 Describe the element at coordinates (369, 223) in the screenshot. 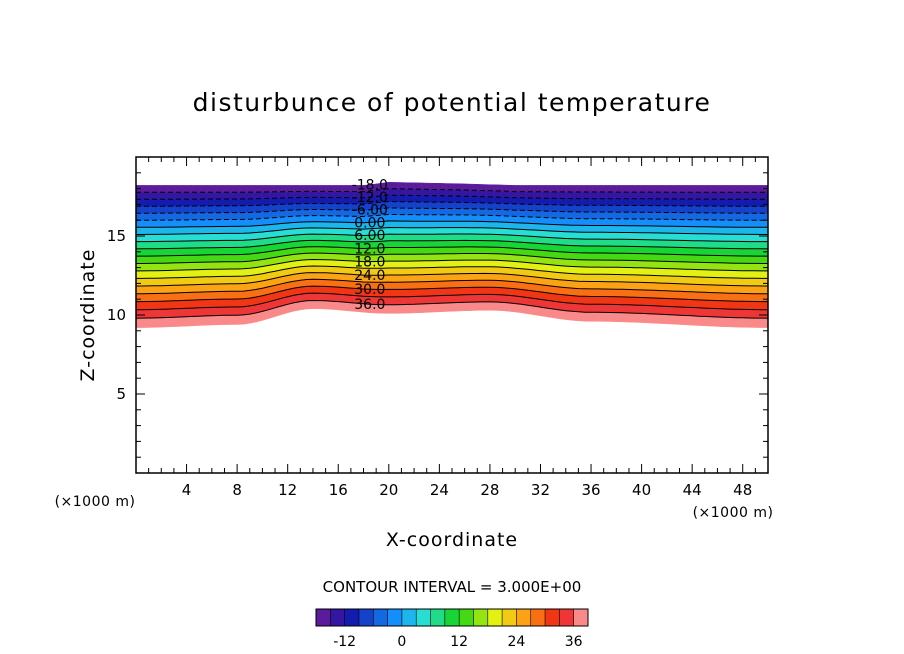

I see `contour-label: 0.00` at that location.